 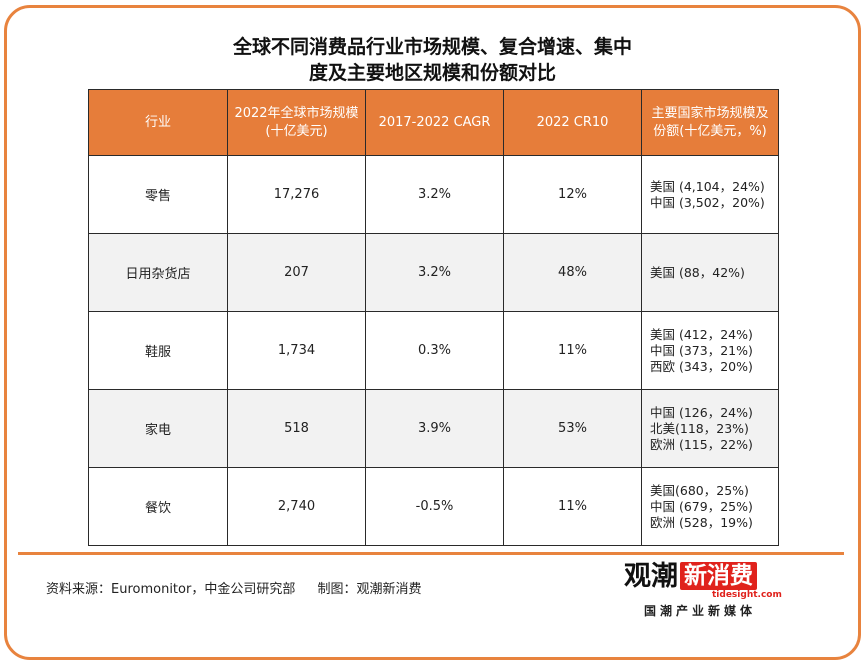 I want to click on cell-cagr: -0.5%, so click(x=434, y=506).